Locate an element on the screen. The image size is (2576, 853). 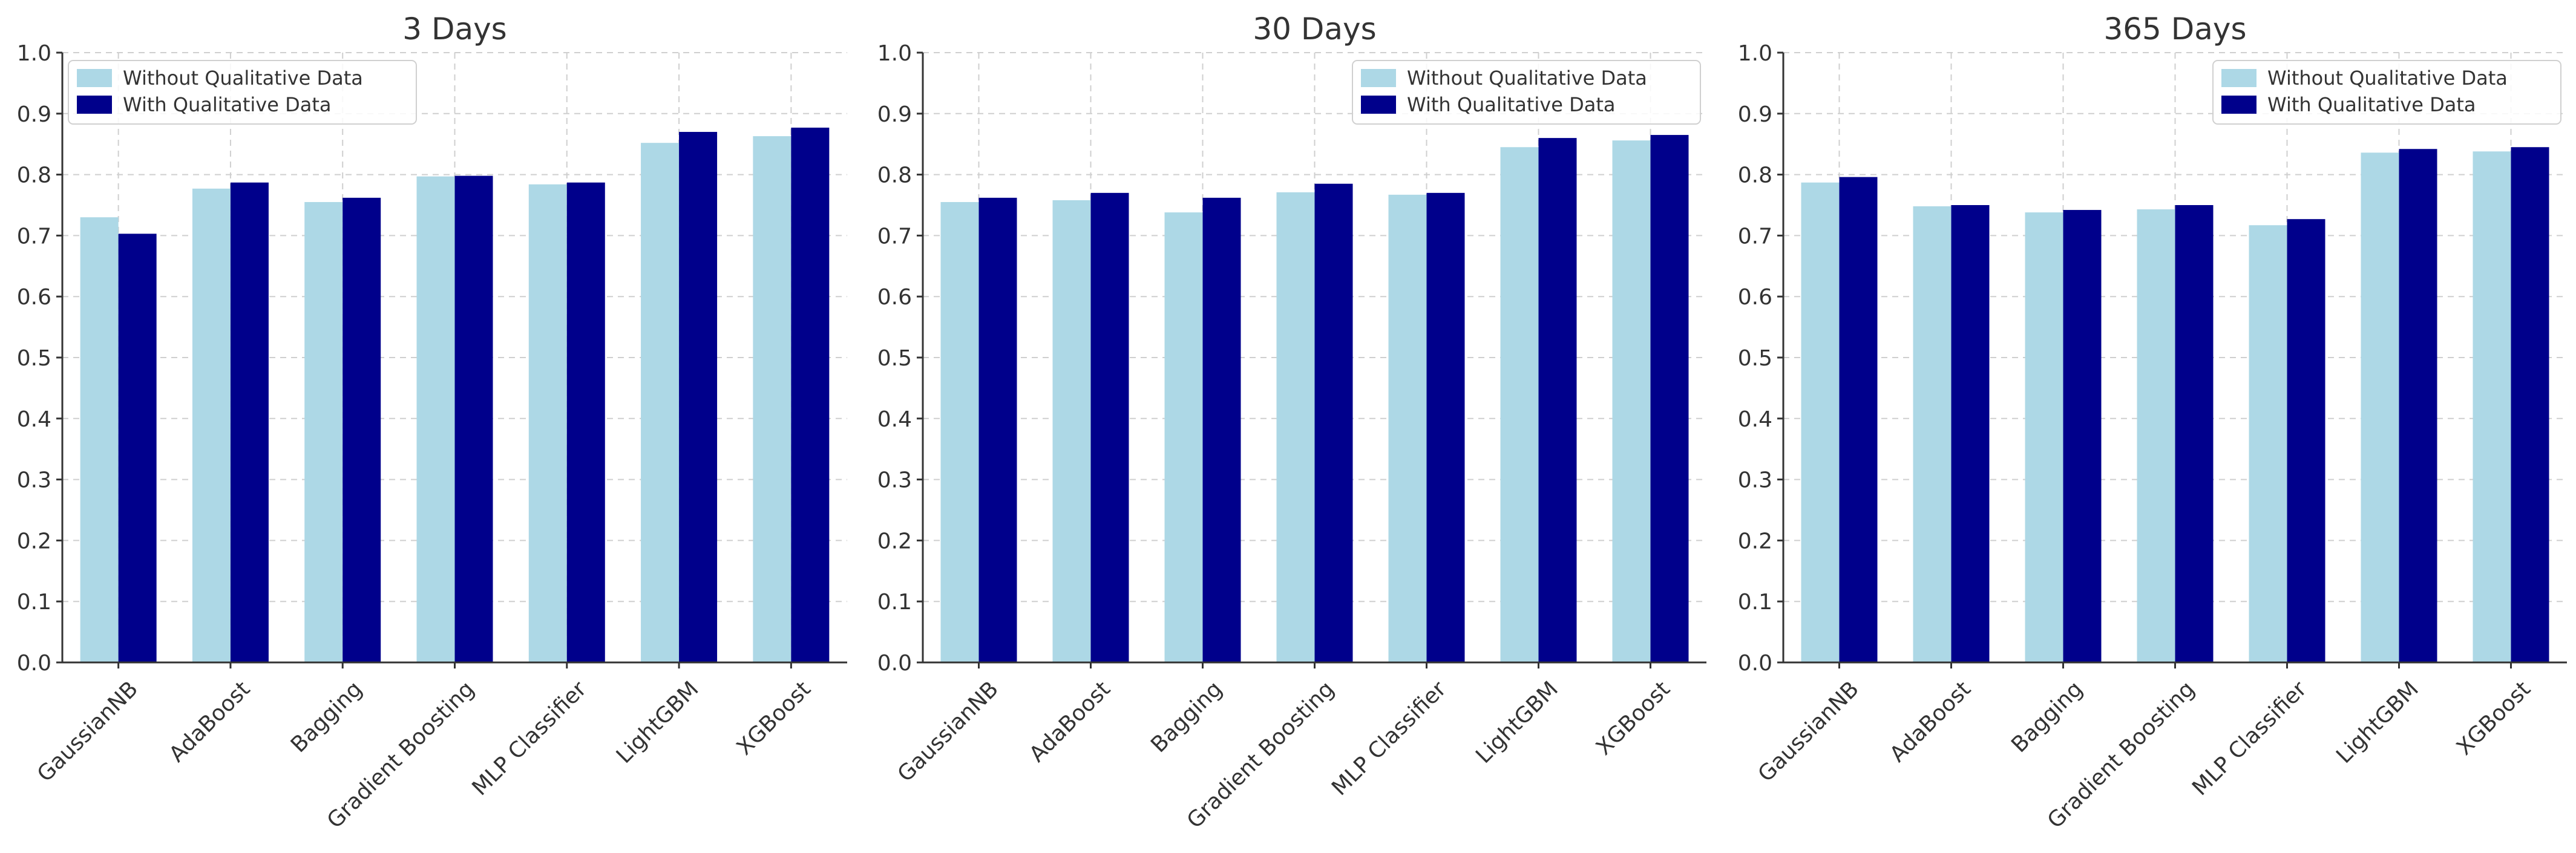
x-tick-label: MLP Classifier is located at coordinates (529, 738).